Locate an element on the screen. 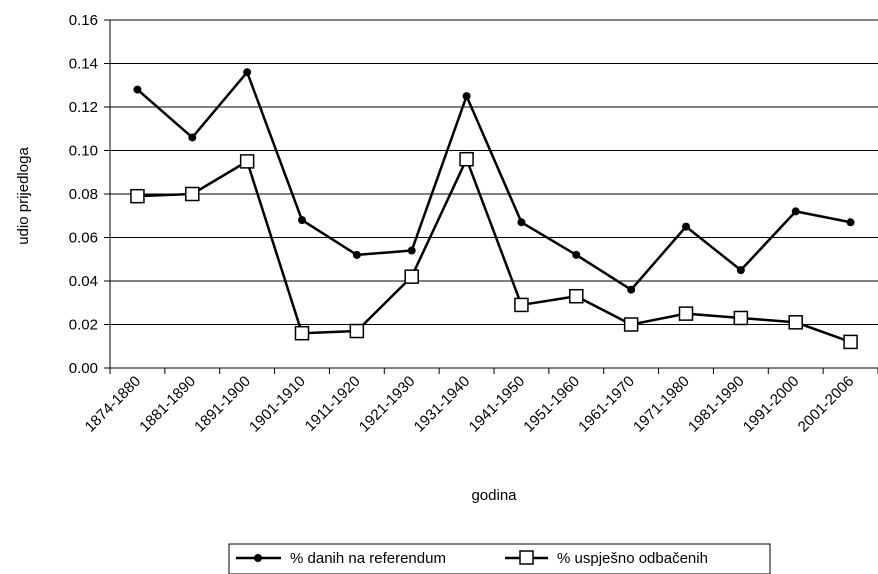  y-tick-label: 0.04 is located at coordinates (83, 281).